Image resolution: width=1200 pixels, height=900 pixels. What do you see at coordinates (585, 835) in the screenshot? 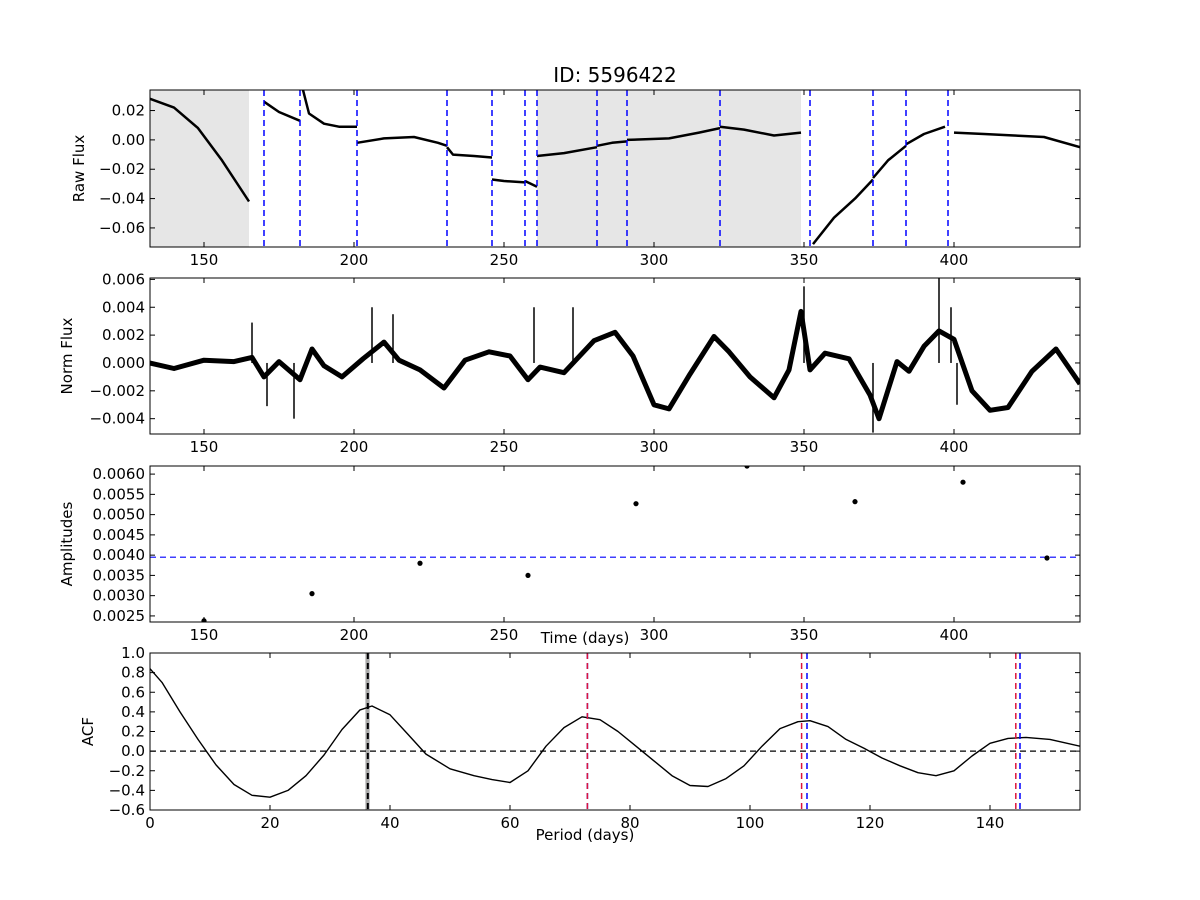
I see `x-axis-label: Period (days)` at bounding box center [585, 835].